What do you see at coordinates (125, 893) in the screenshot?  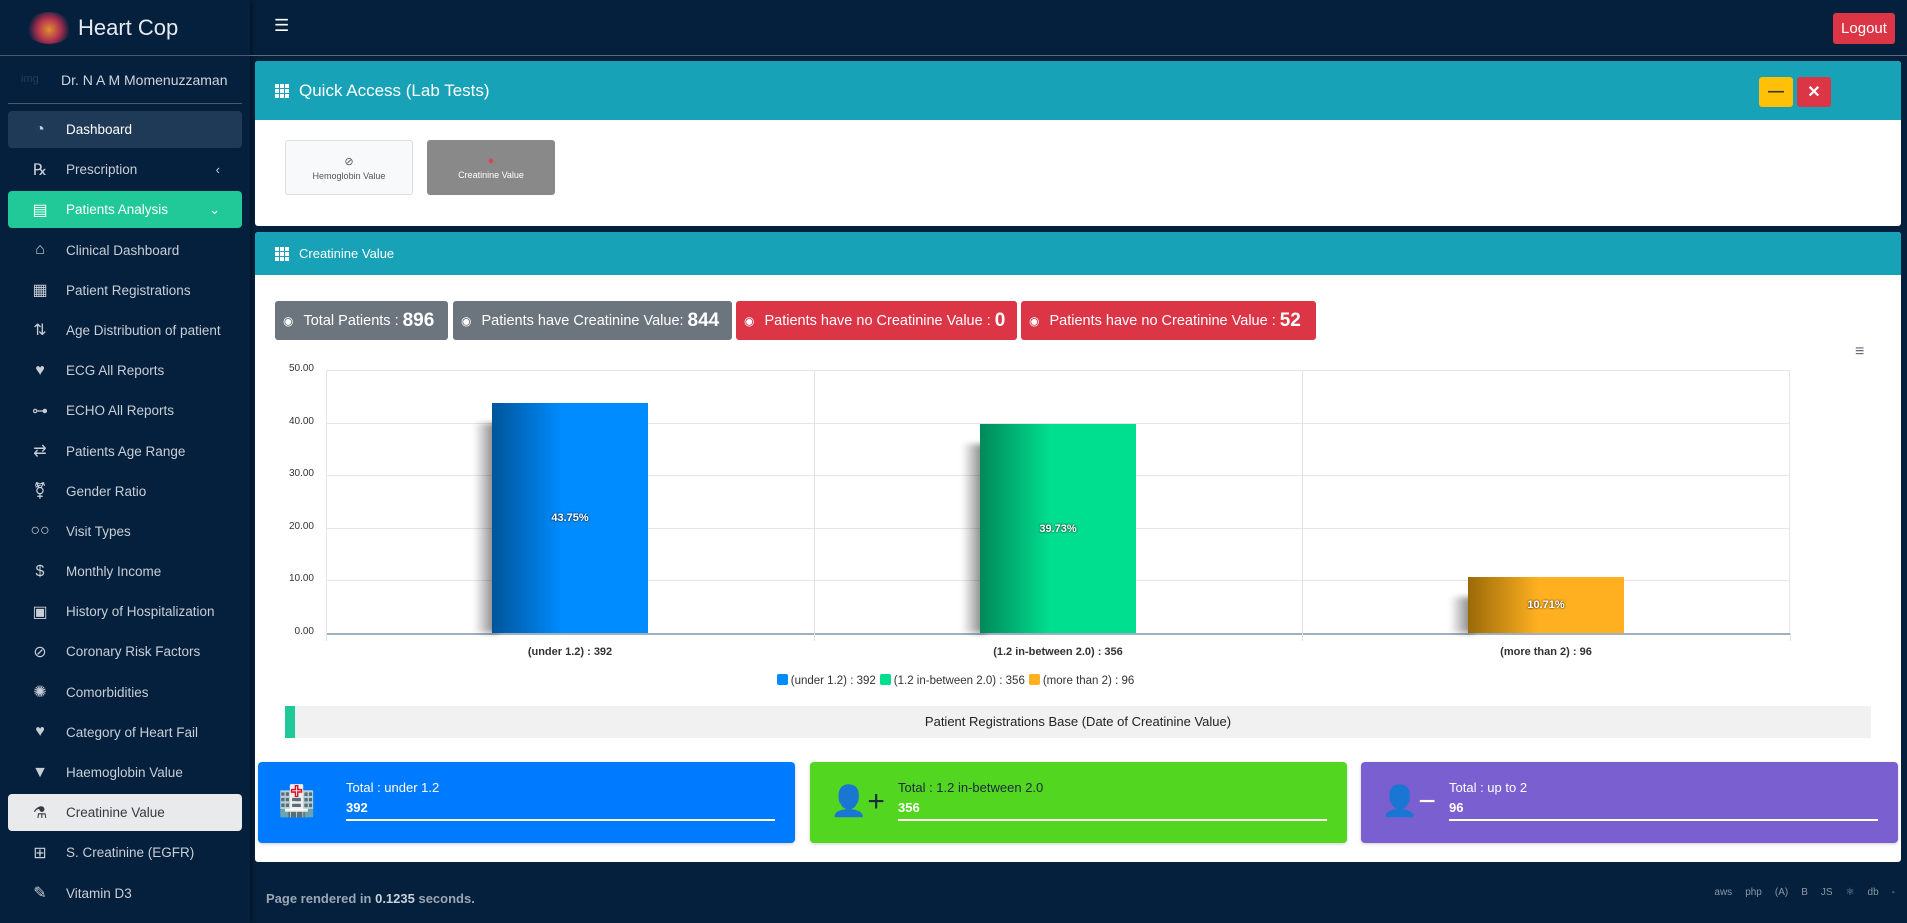 I see `sidebar-item-vitamin-d3: ✎ Vitamin D3` at bounding box center [125, 893].